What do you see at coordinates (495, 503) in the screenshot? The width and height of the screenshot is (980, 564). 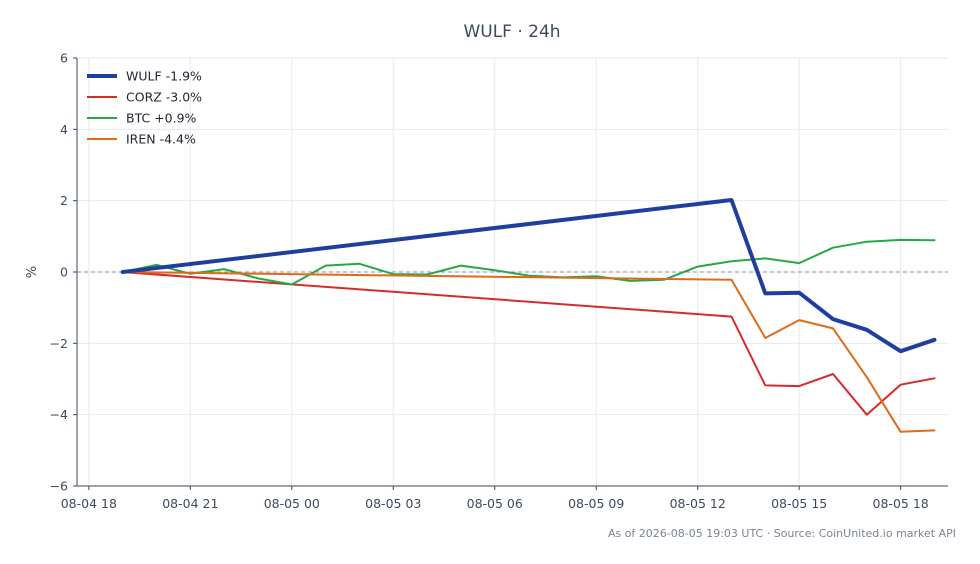 I see `x-tick-label: 08-05 06` at bounding box center [495, 503].